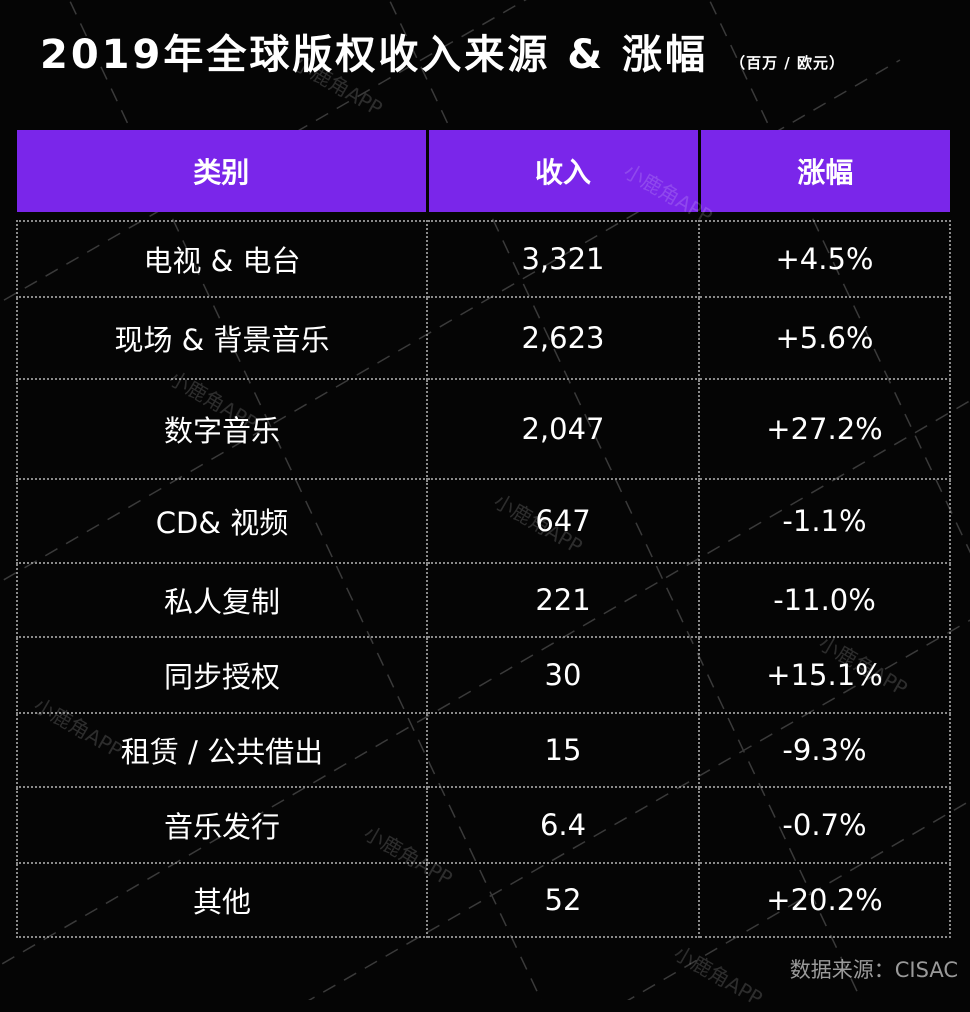  Describe the element at coordinates (222, 338) in the screenshot. I see `category-cell: 现场 & 背景音乐` at that location.